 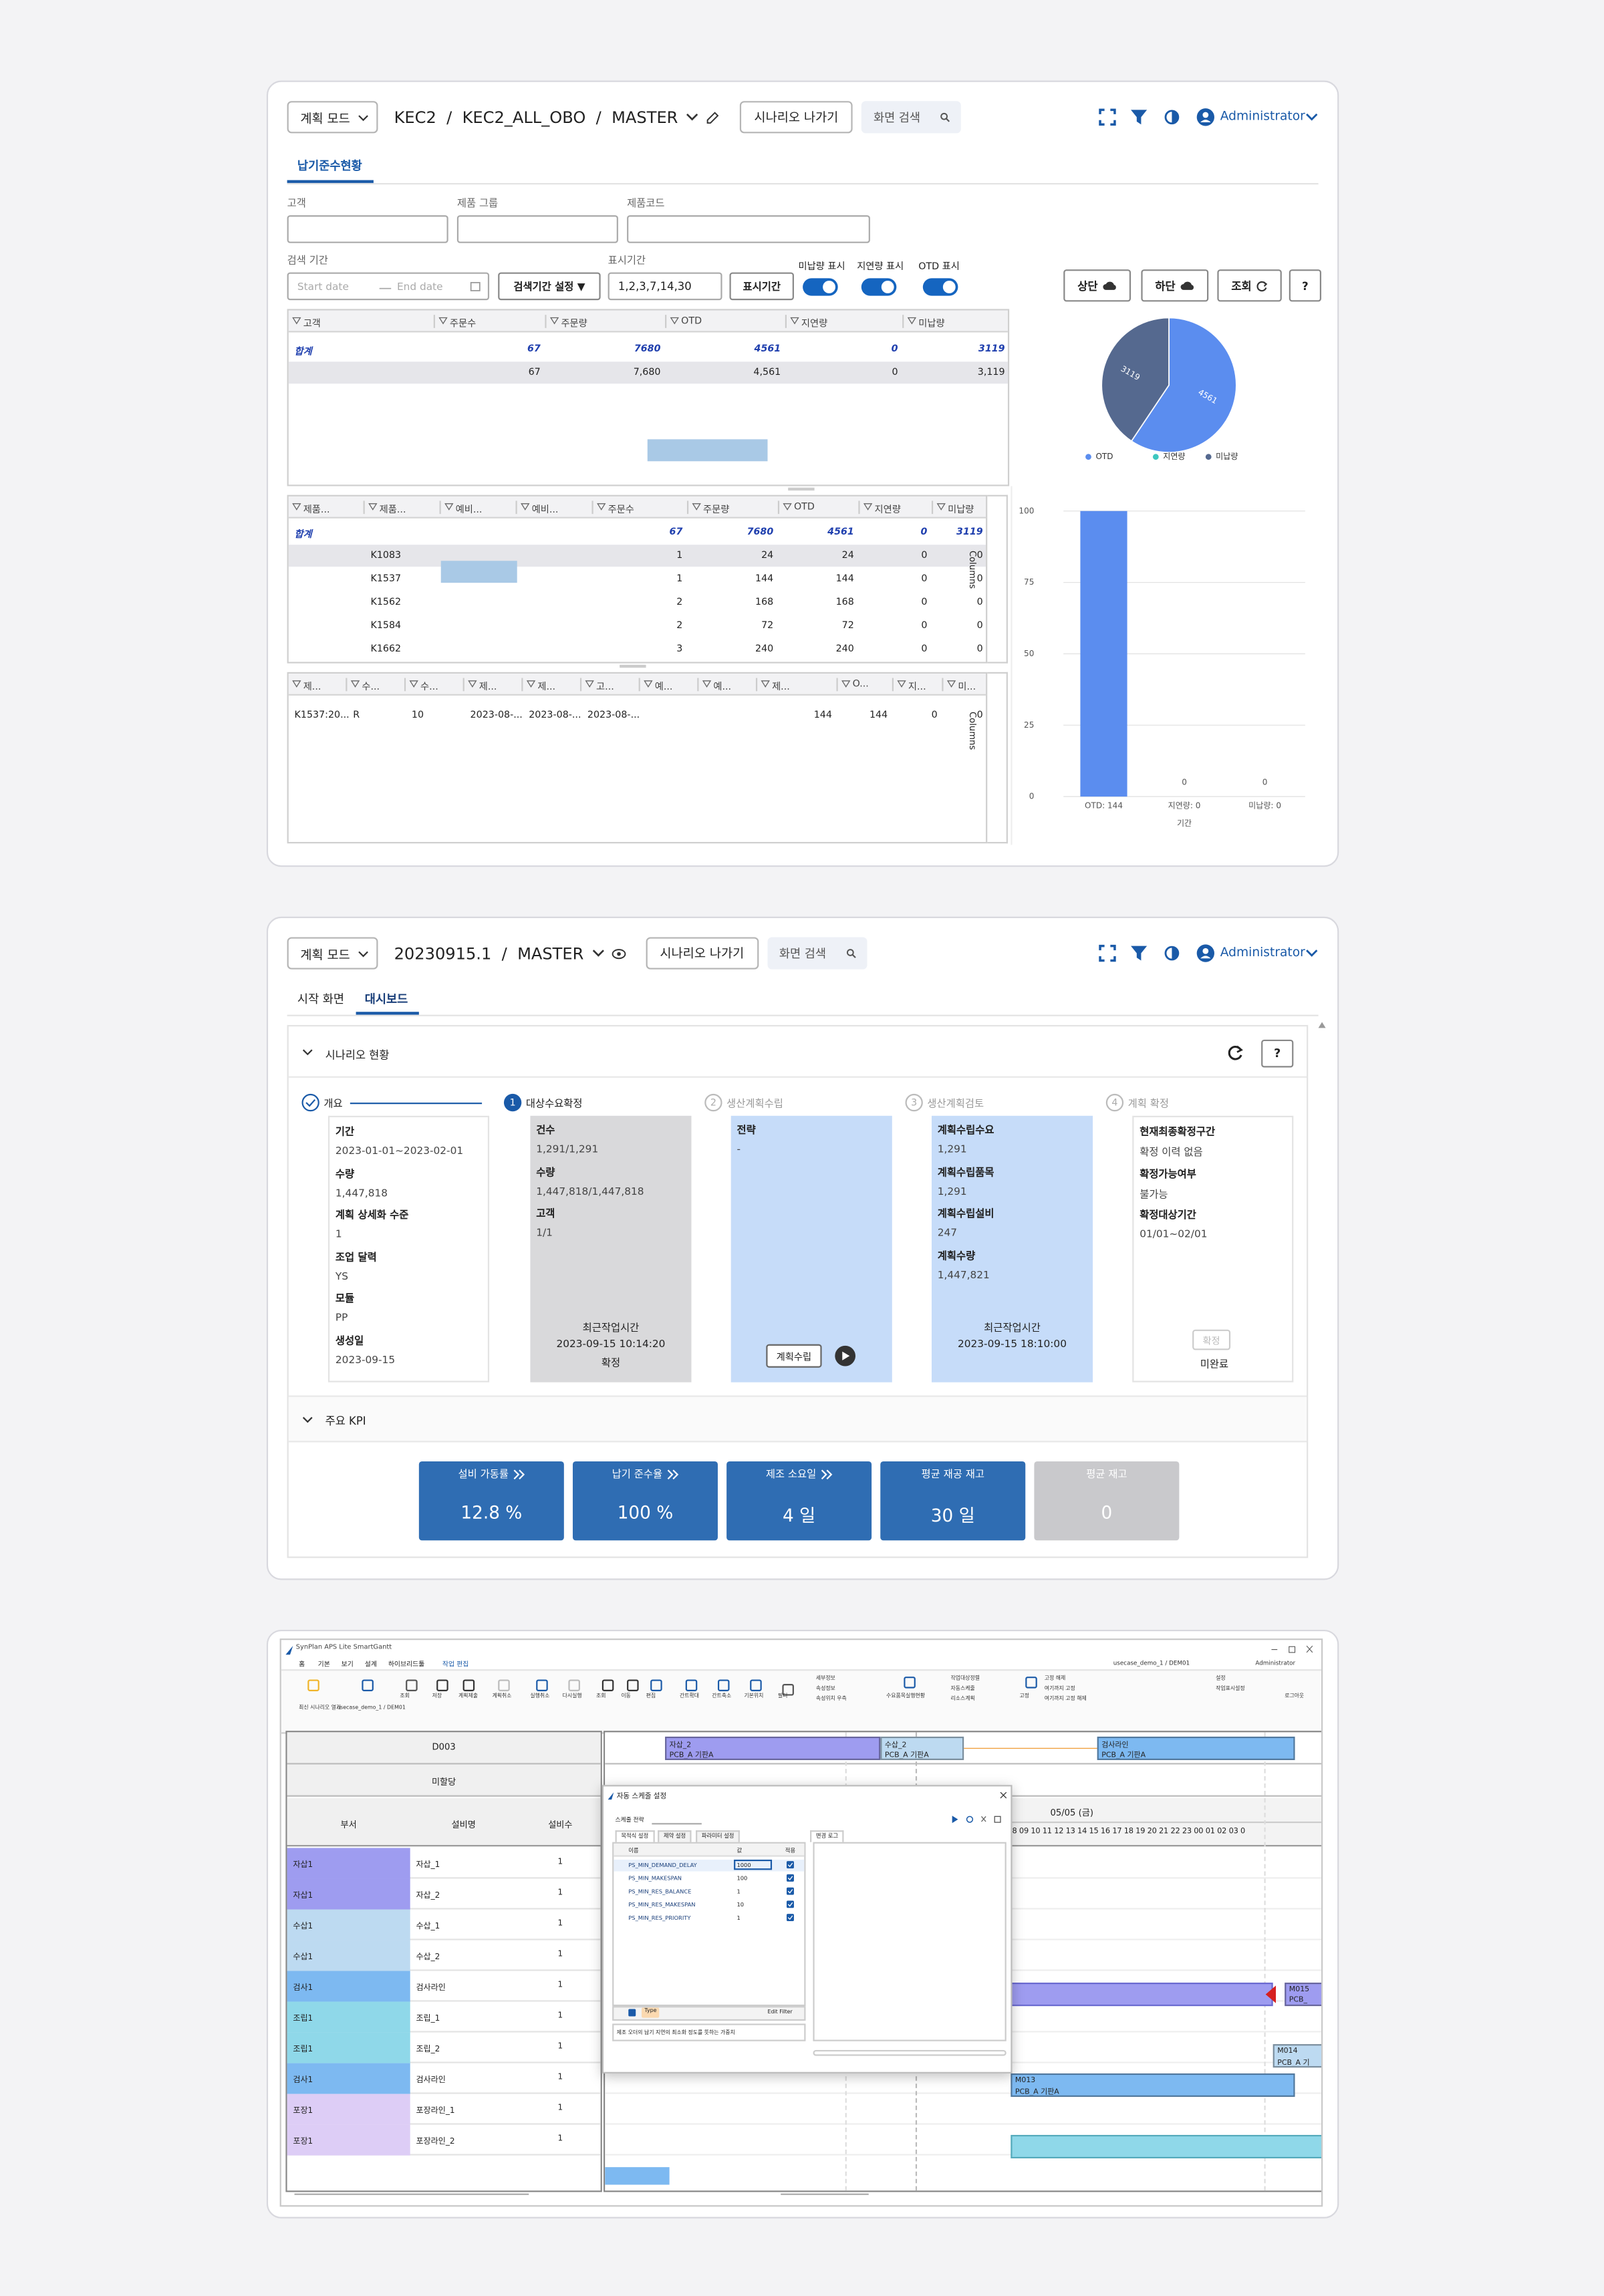 I want to click on cloud-icon, so click(x=1110, y=285).